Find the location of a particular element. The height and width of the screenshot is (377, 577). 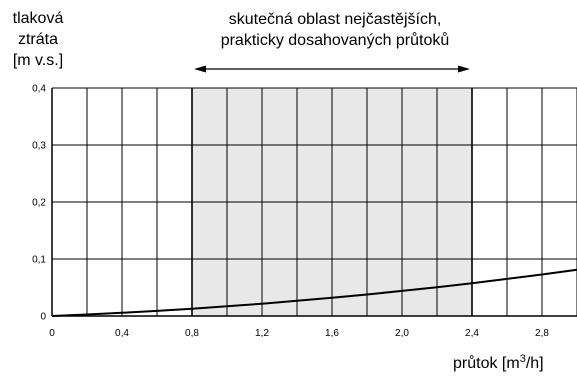

y-axis-title: tlaková ztráta [m v.s.] is located at coordinates (38, 39).